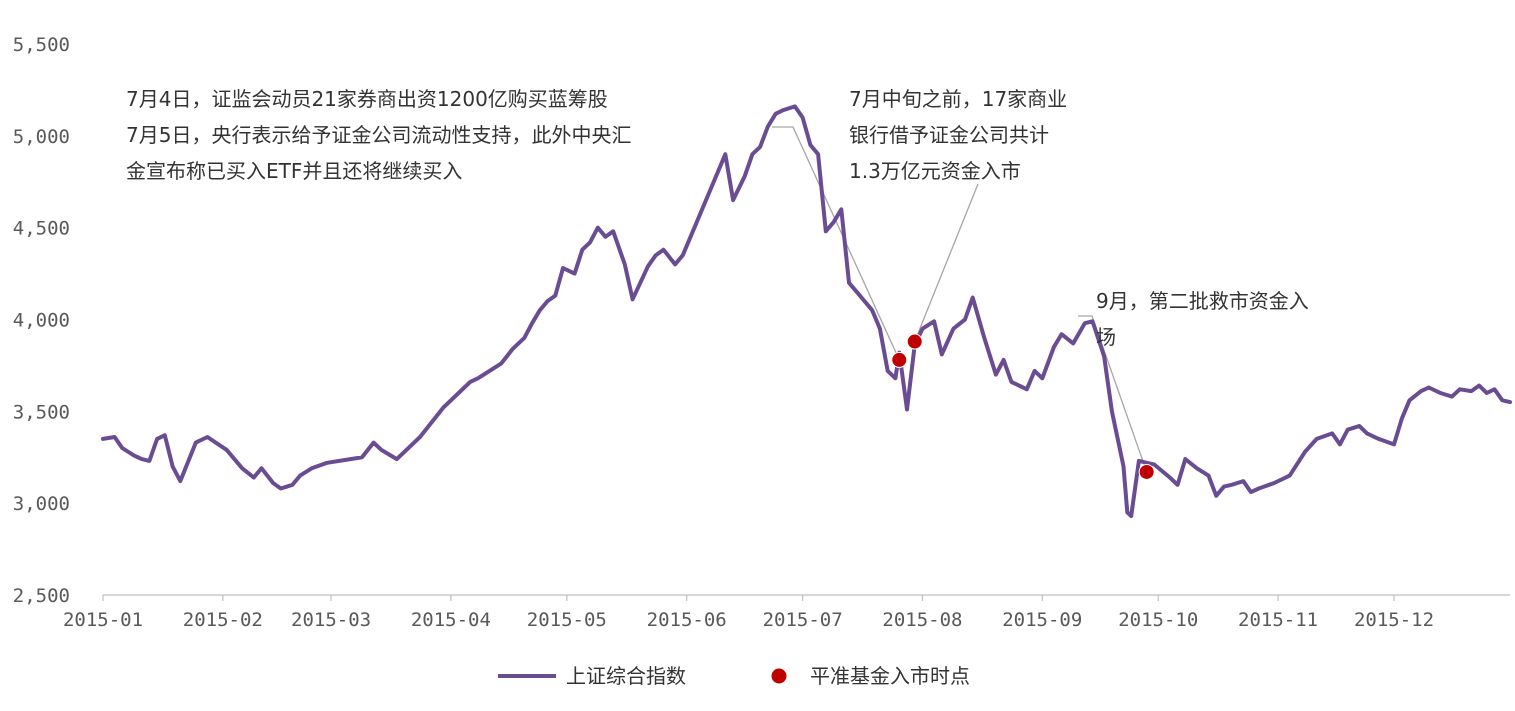 The width and height of the screenshot is (1515, 711). I want to click on legend-label-markers: 平准基金入市时点, so click(890, 676).